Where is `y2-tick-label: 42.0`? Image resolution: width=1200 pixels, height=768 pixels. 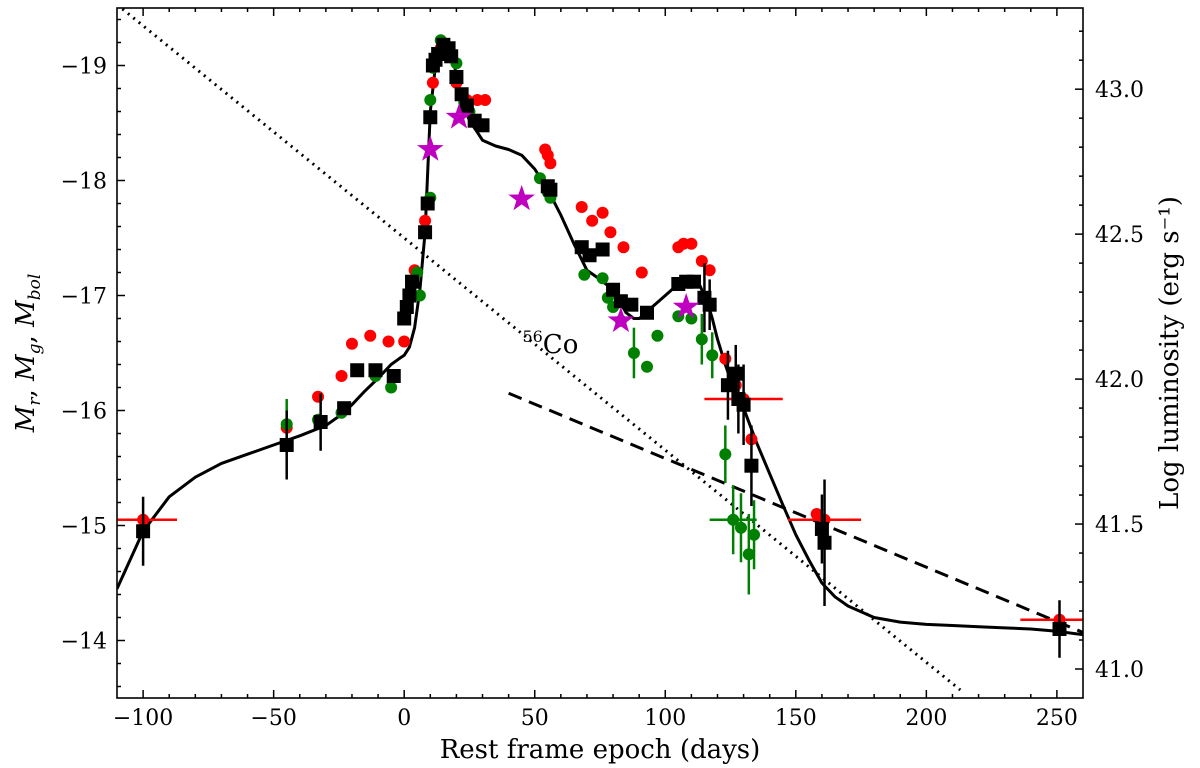
y2-tick-label: 42.0 is located at coordinates (1119, 380).